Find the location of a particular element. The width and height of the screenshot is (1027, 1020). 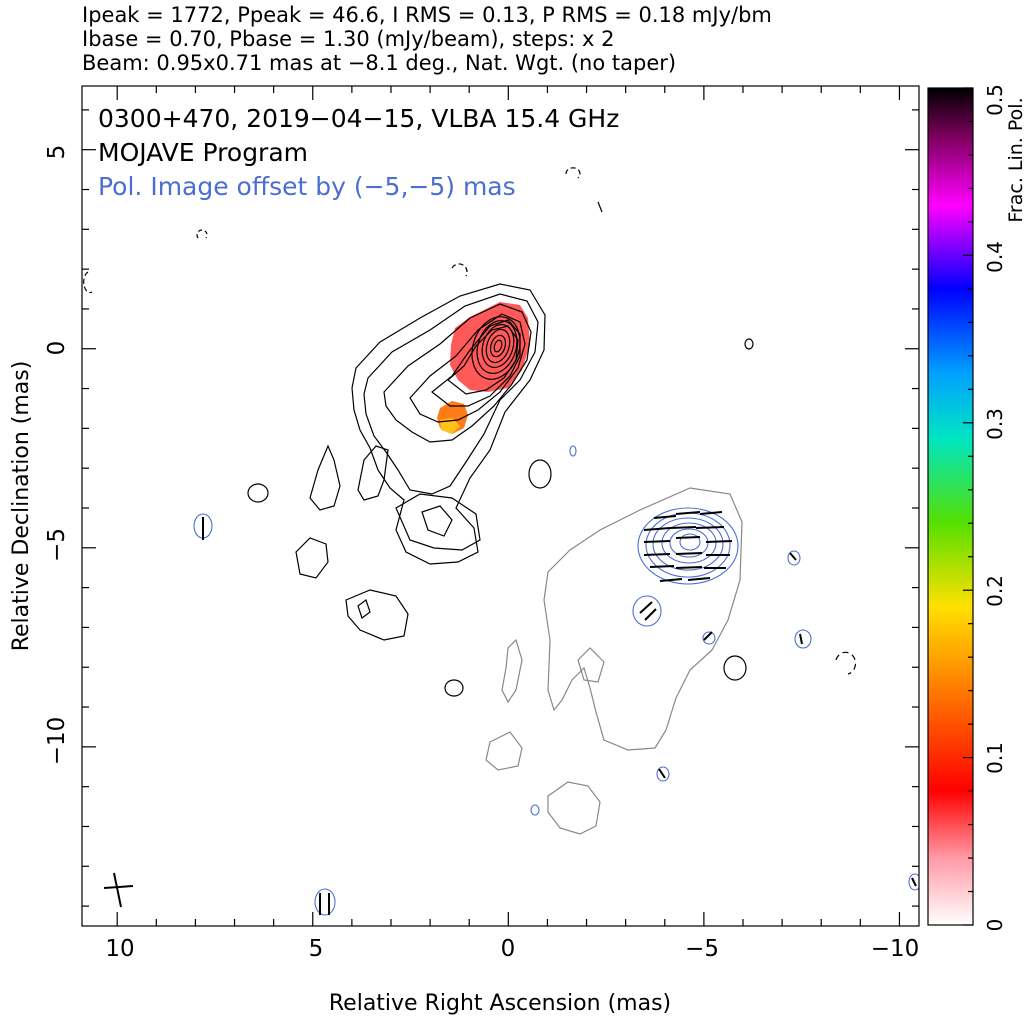

offset-note: Pol. Image offset by (−5,−5) mas is located at coordinates (307, 186).